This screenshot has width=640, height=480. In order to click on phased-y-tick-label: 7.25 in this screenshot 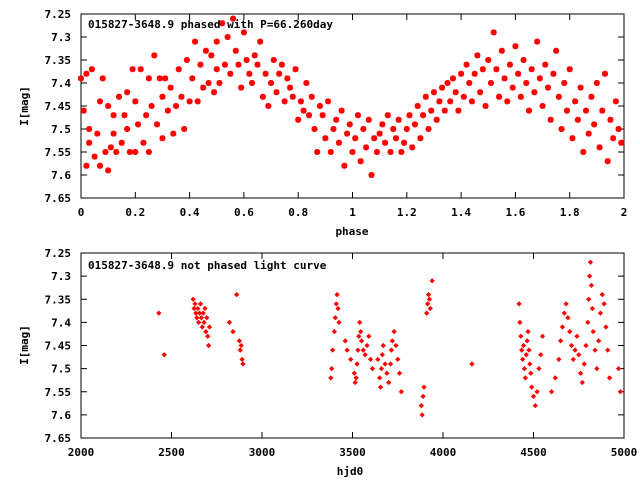, I will do `click(58, 14)`.